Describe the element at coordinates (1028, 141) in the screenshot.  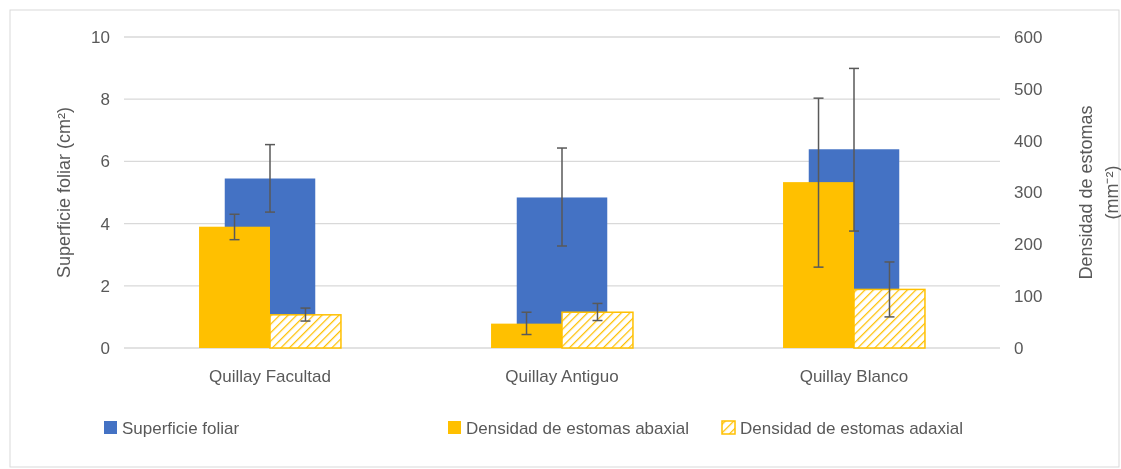
I see `y2-tick-label: 400` at that location.